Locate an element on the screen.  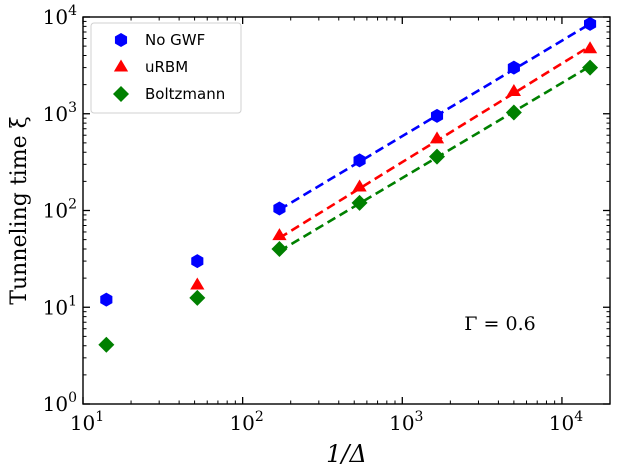
legend-frame is located at coordinates (166, 68).